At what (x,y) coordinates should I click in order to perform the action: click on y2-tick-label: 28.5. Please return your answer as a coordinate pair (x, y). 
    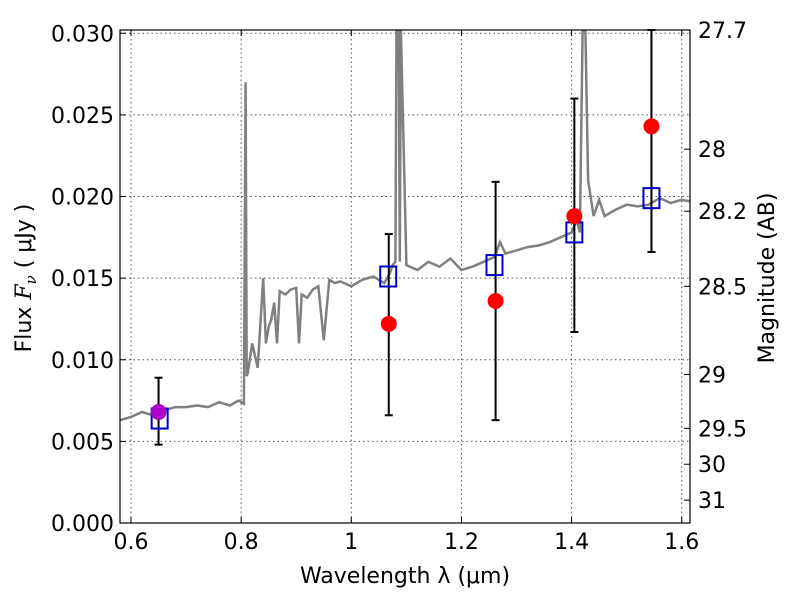
    Looking at the image, I should click on (722, 287).